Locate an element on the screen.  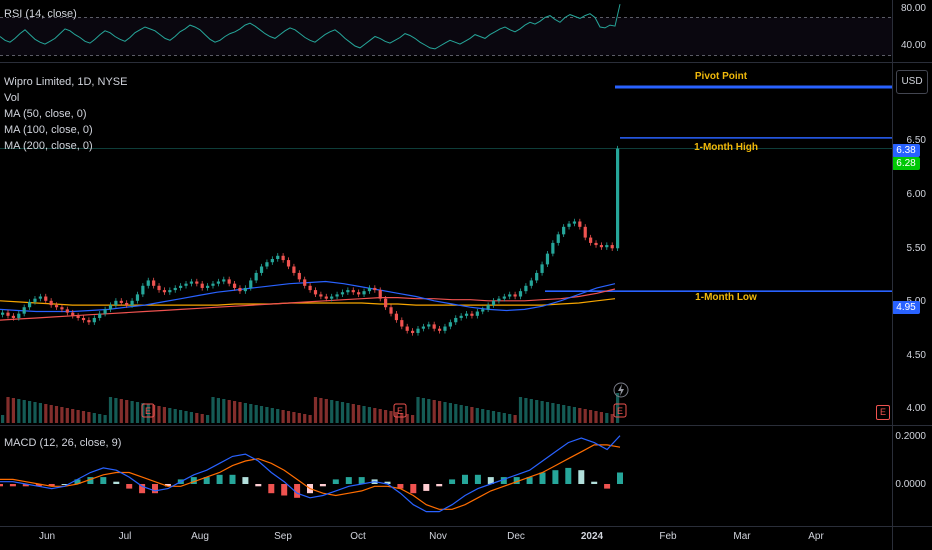
time-tick: Aug is located at coordinates (200, 536).